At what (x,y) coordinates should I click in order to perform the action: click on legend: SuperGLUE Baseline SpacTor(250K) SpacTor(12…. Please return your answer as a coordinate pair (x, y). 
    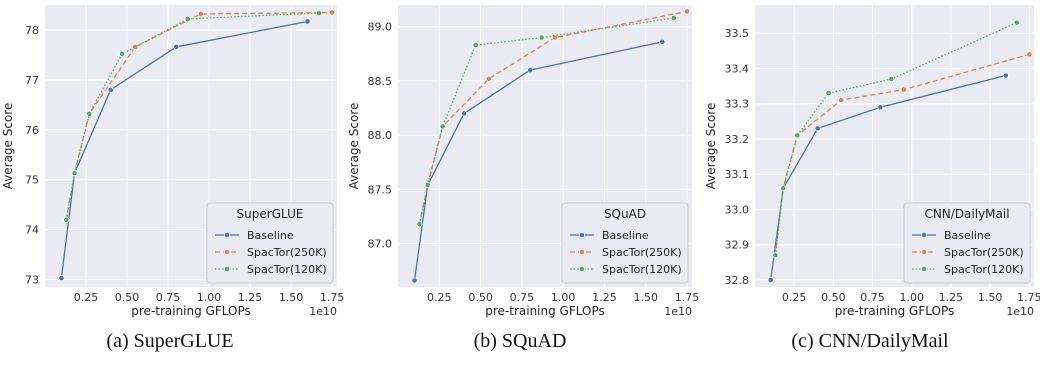
    Looking at the image, I should click on (270, 243).